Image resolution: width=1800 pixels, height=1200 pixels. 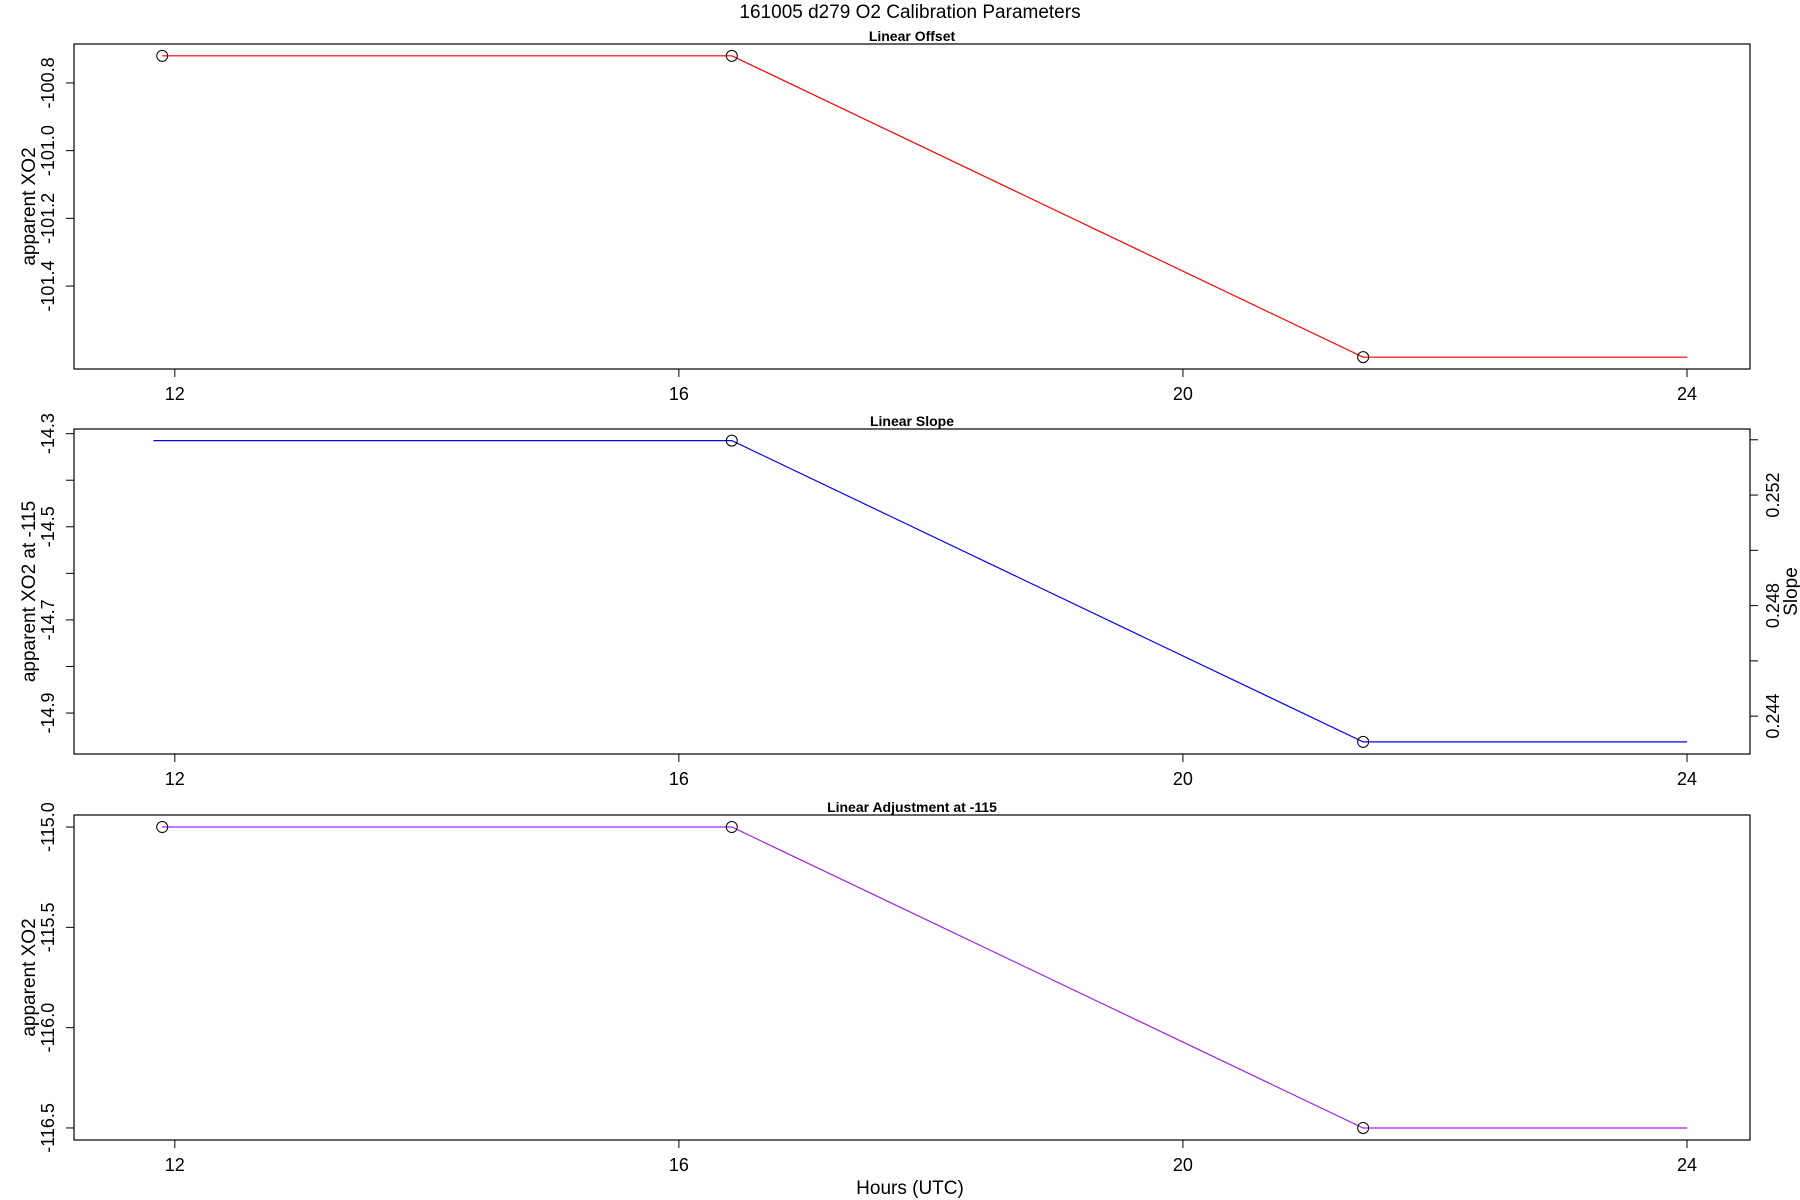 I want to click on y-tick-label: -14.9, so click(x=48, y=713).